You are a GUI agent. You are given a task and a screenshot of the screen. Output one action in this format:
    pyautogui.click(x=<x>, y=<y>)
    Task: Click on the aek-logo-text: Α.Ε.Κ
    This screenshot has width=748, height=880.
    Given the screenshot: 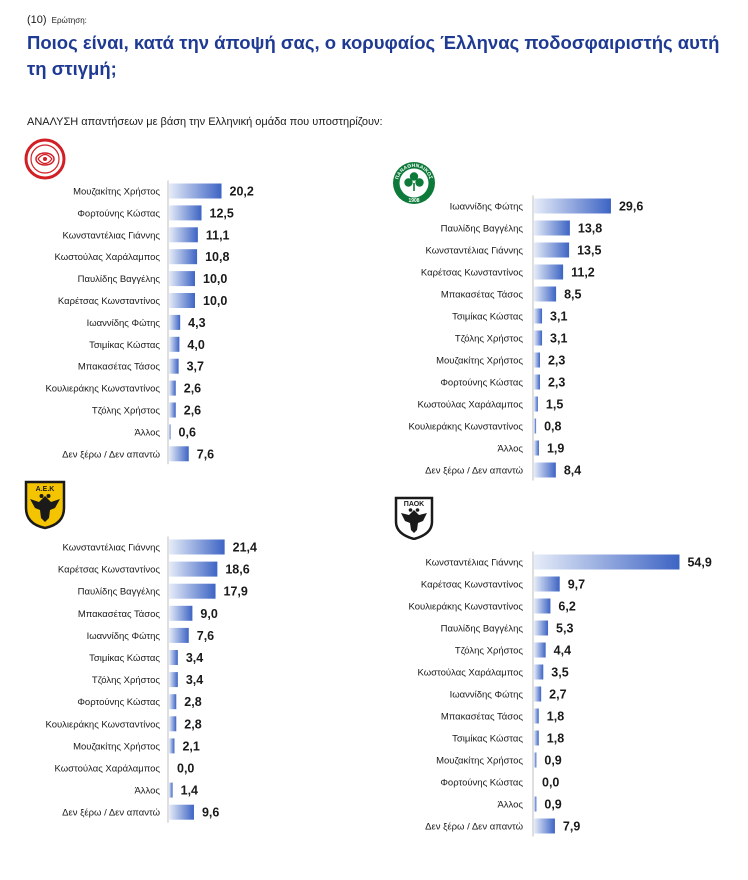 What is the action you would take?
    pyautogui.click(x=45, y=489)
    